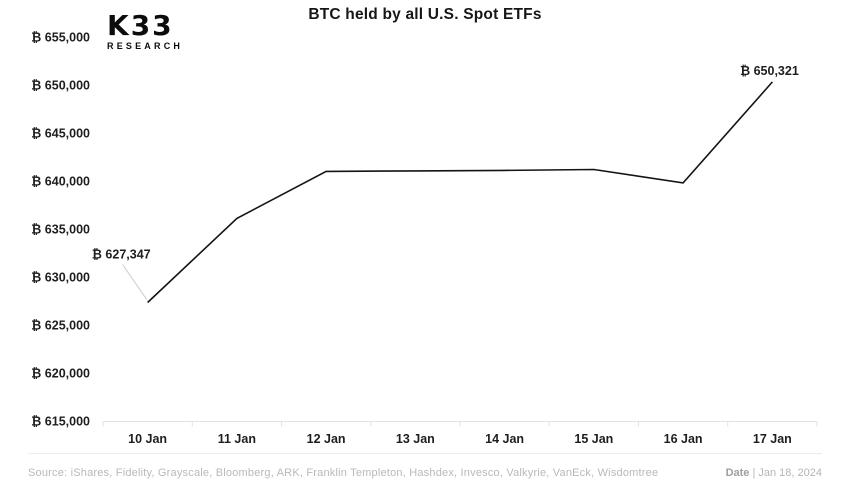  What do you see at coordinates (787, 473) in the screenshot?
I see `date-value: | Jan 18, 2024` at bounding box center [787, 473].